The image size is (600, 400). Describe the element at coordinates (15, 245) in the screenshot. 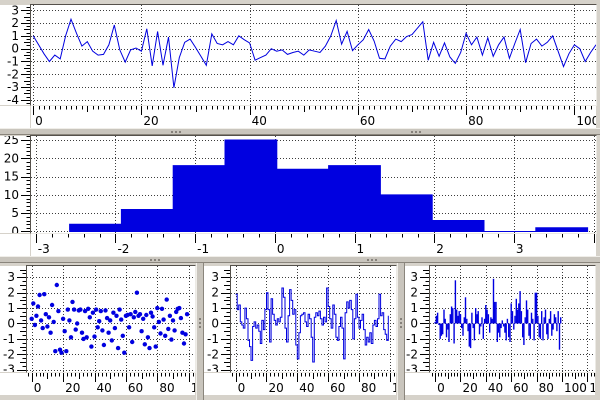

I see `hist-ruler-corner` at that location.